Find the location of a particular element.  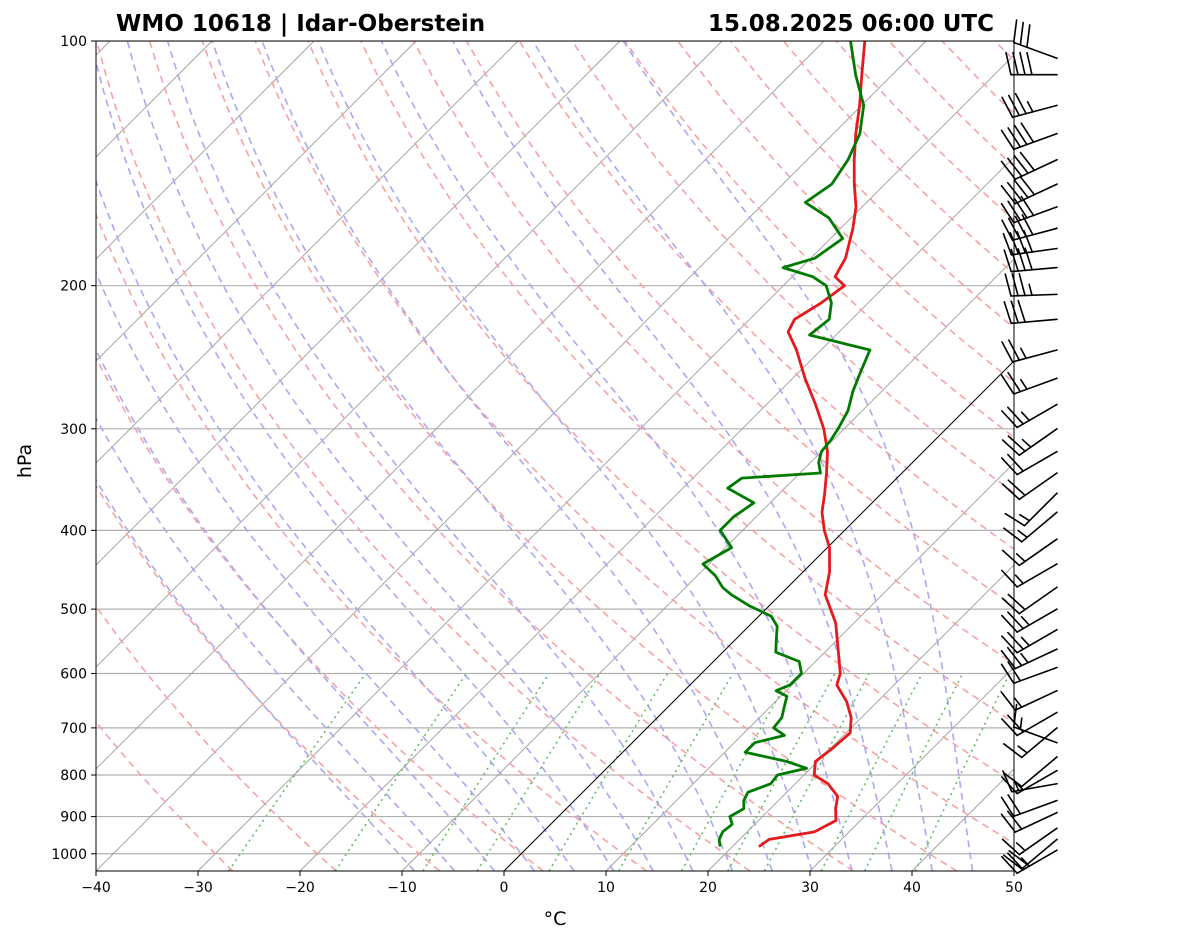

x-axis-label: °C is located at coordinates (555, 919).